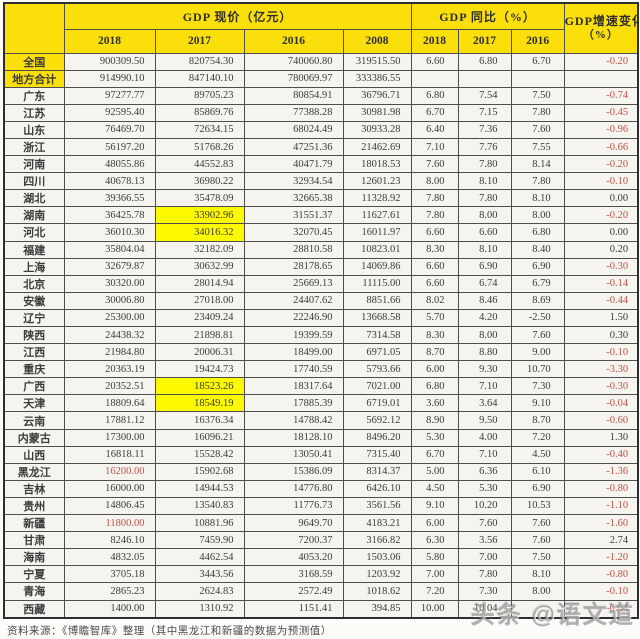 This screenshot has width=640, height=639. What do you see at coordinates (484, 266) in the screenshot?
I see `value-cell: 6.90` at bounding box center [484, 266].